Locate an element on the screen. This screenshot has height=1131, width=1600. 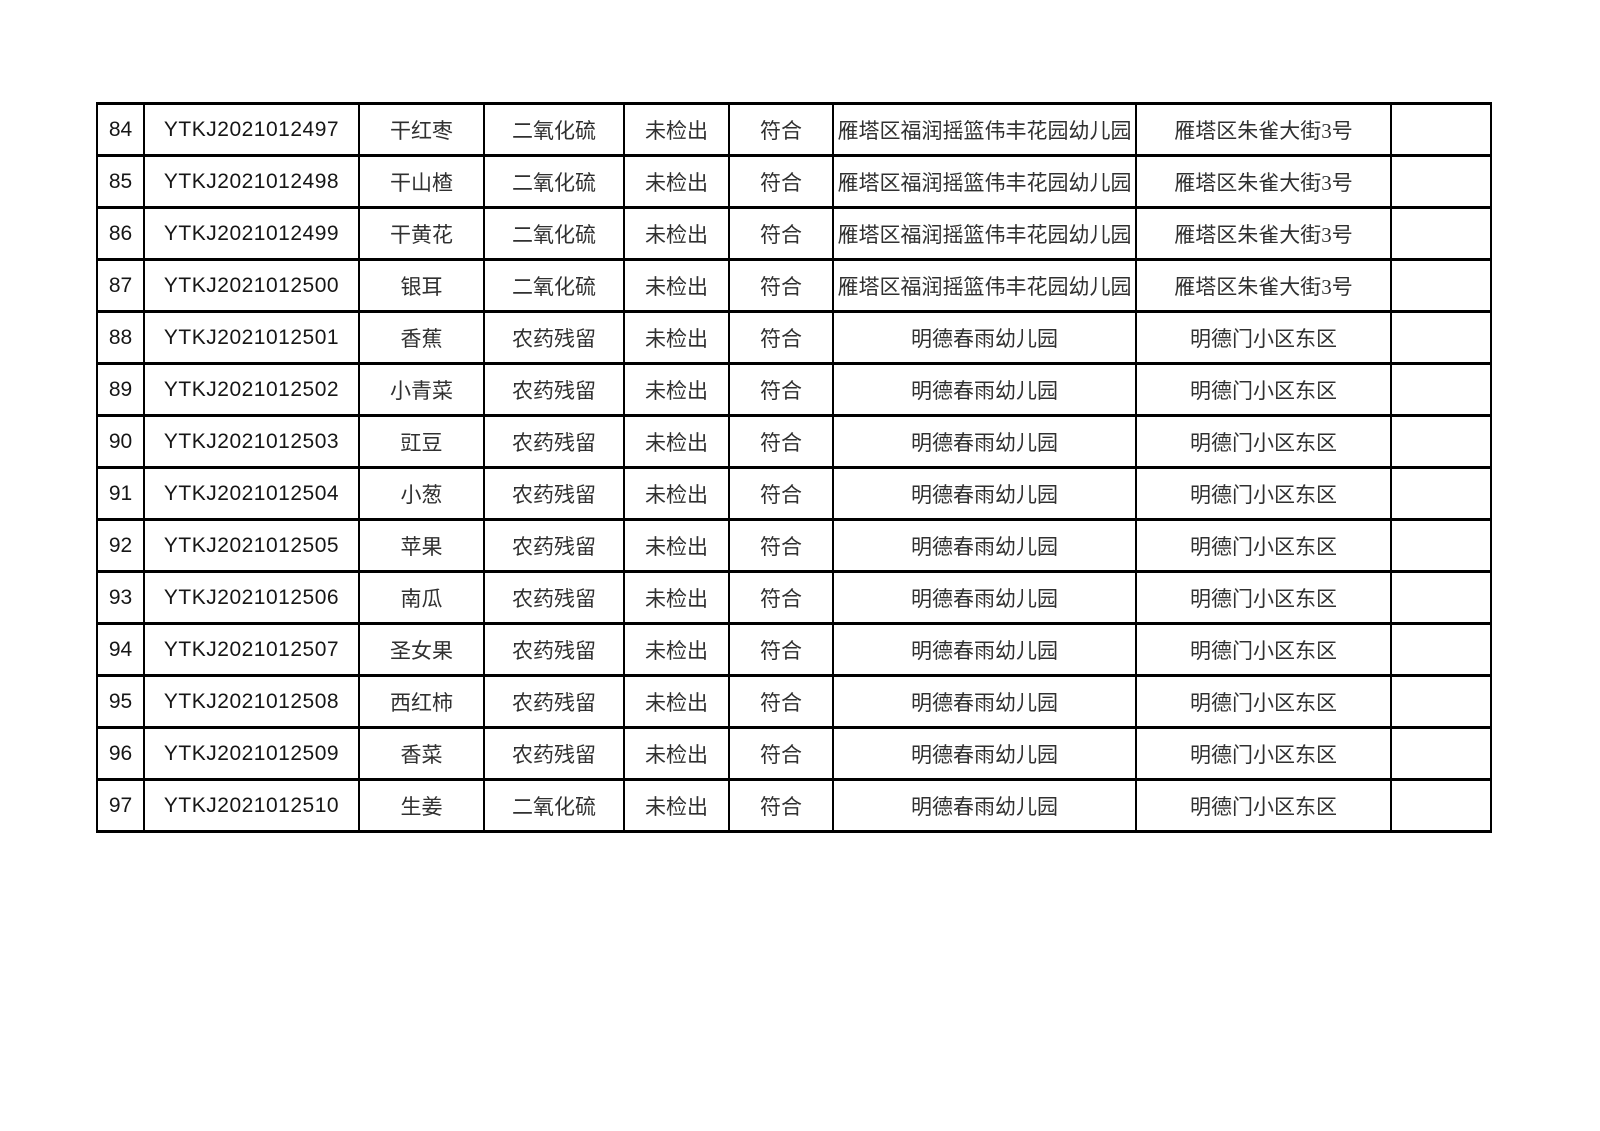
sample-name-cell: 干山楂 is located at coordinates (421, 181).